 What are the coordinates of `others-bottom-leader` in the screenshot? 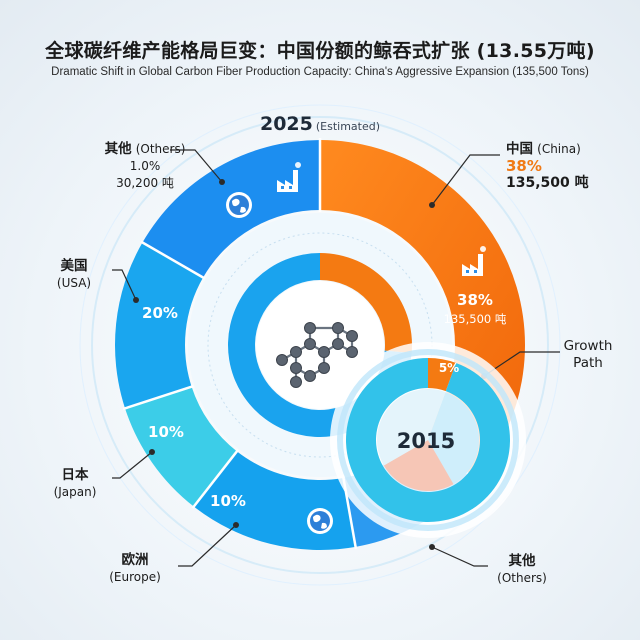 It's located at (459, 556).